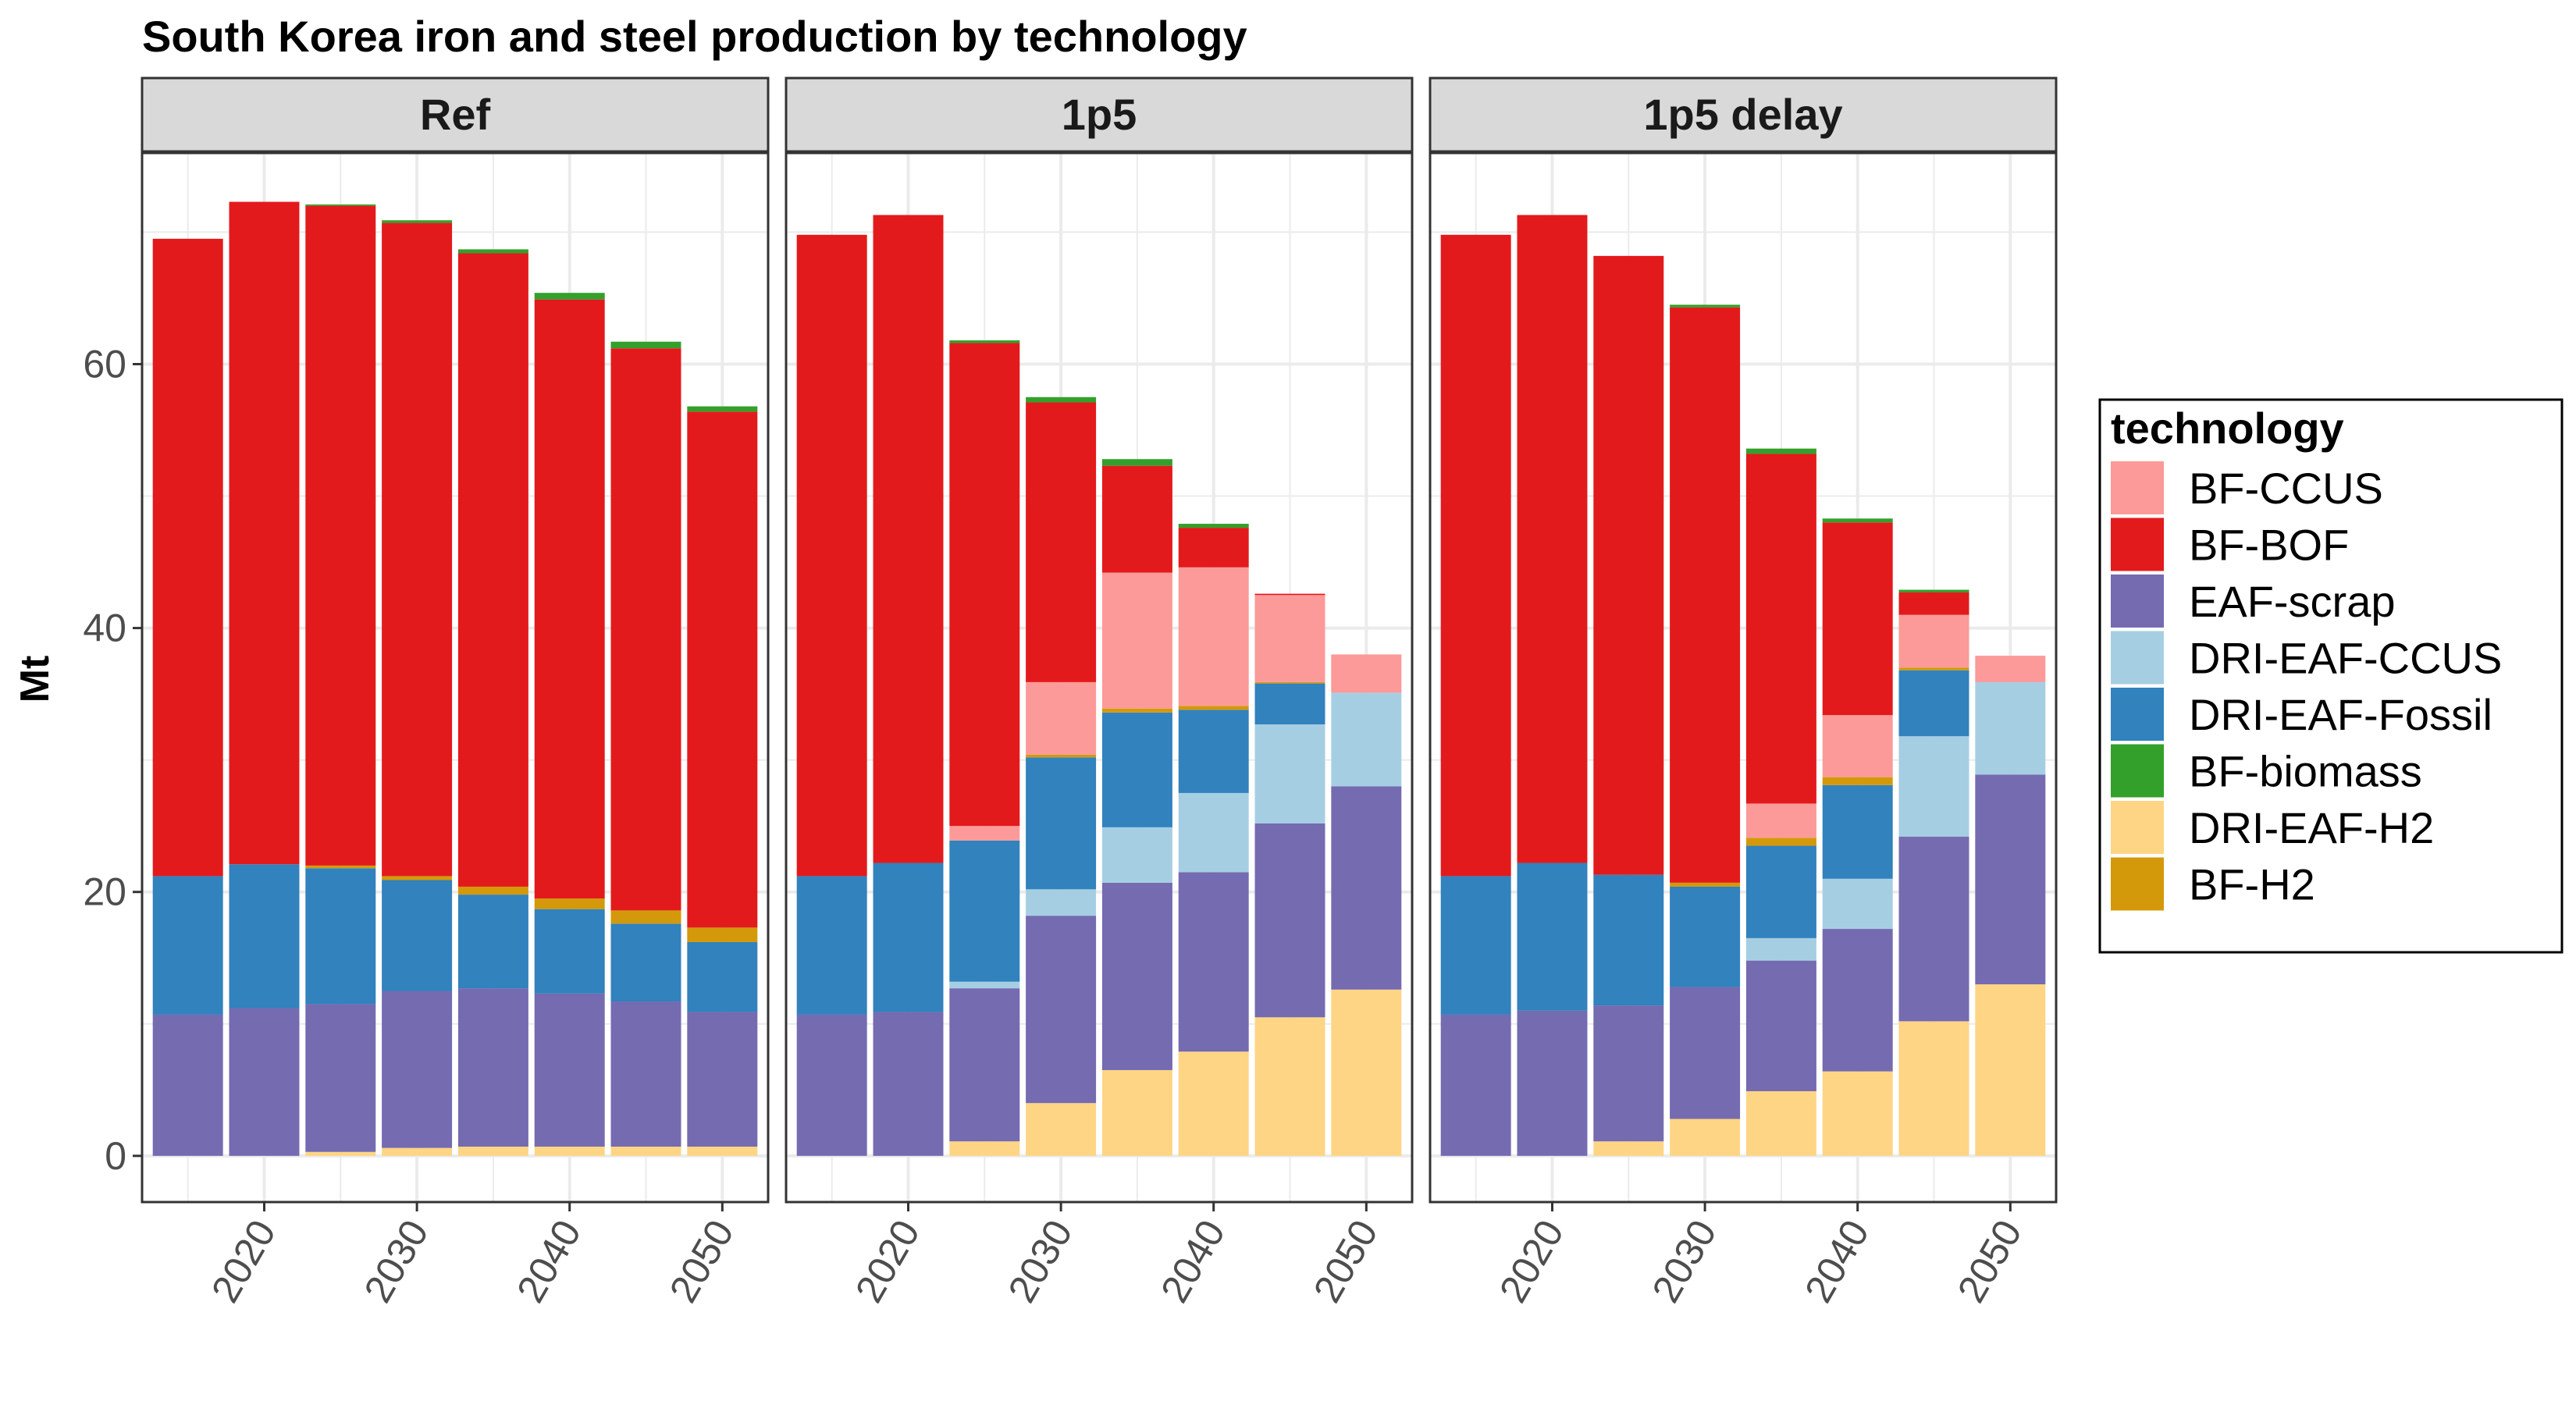 This screenshot has height=1405, width=2576. What do you see at coordinates (831, 1085) in the screenshot?
I see `bar-segment-eaf-scrap-2015` at bounding box center [831, 1085].